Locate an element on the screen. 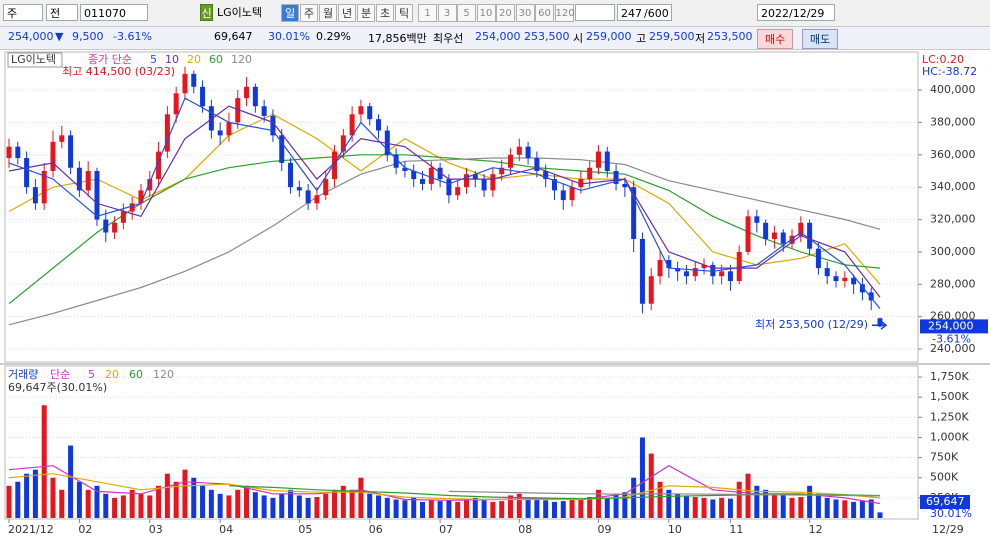 The image size is (990, 541). interval-button: 3 is located at coordinates (447, 13).